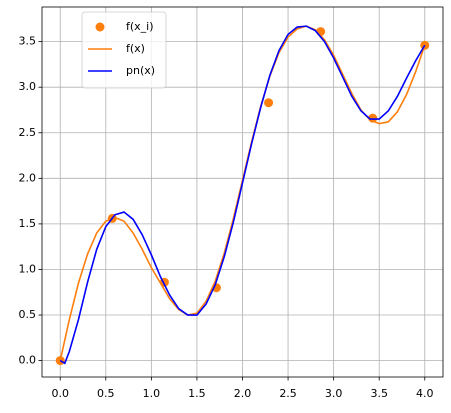 The width and height of the screenshot is (451, 413). Describe the element at coordinates (379, 393) in the screenshot. I see `x-tick-label: 3.5` at that location.